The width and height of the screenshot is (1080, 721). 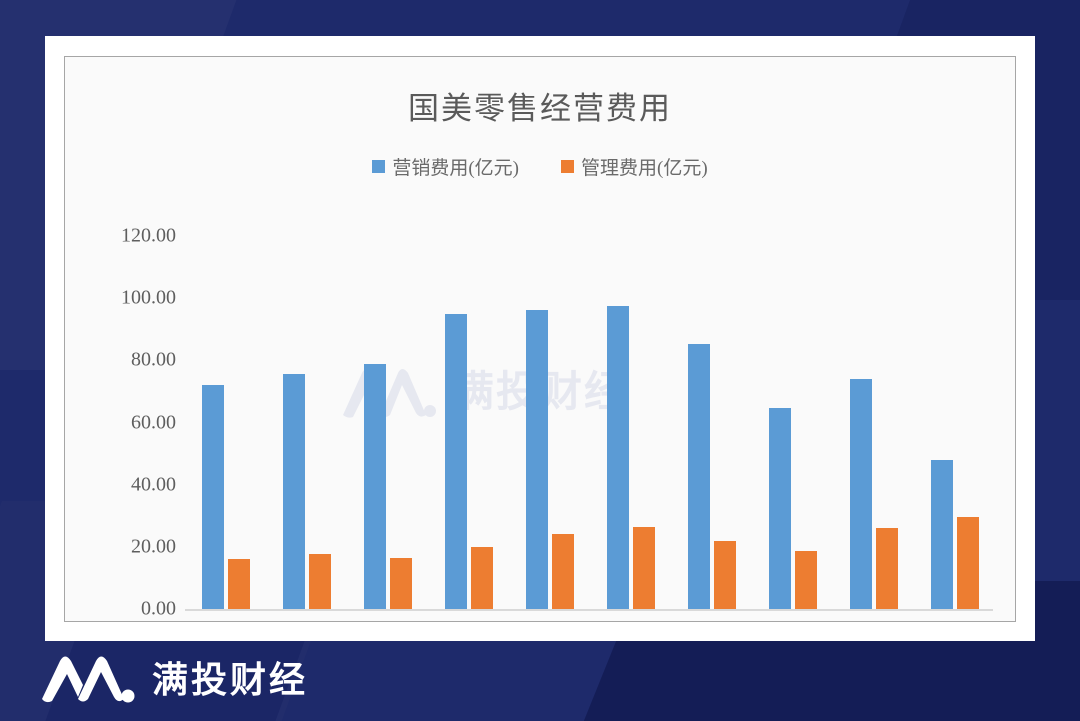 What do you see at coordinates (158, 608) in the screenshot?
I see `y-axis-tick-label: 0.00` at bounding box center [158, 608].